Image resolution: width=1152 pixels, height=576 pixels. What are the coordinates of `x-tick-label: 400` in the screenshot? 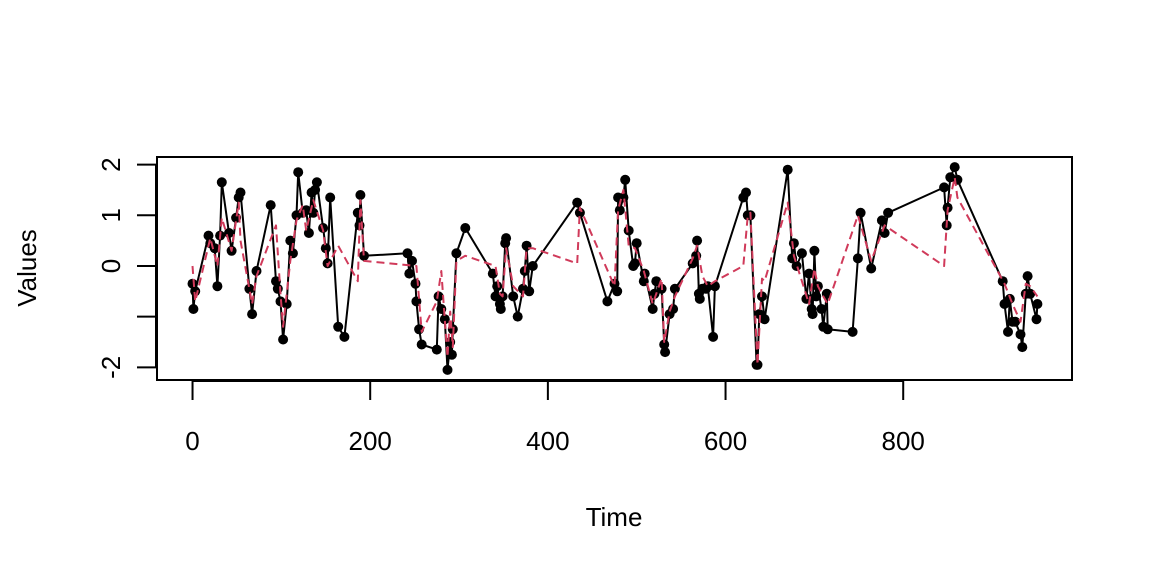 It's located at (547, 441).